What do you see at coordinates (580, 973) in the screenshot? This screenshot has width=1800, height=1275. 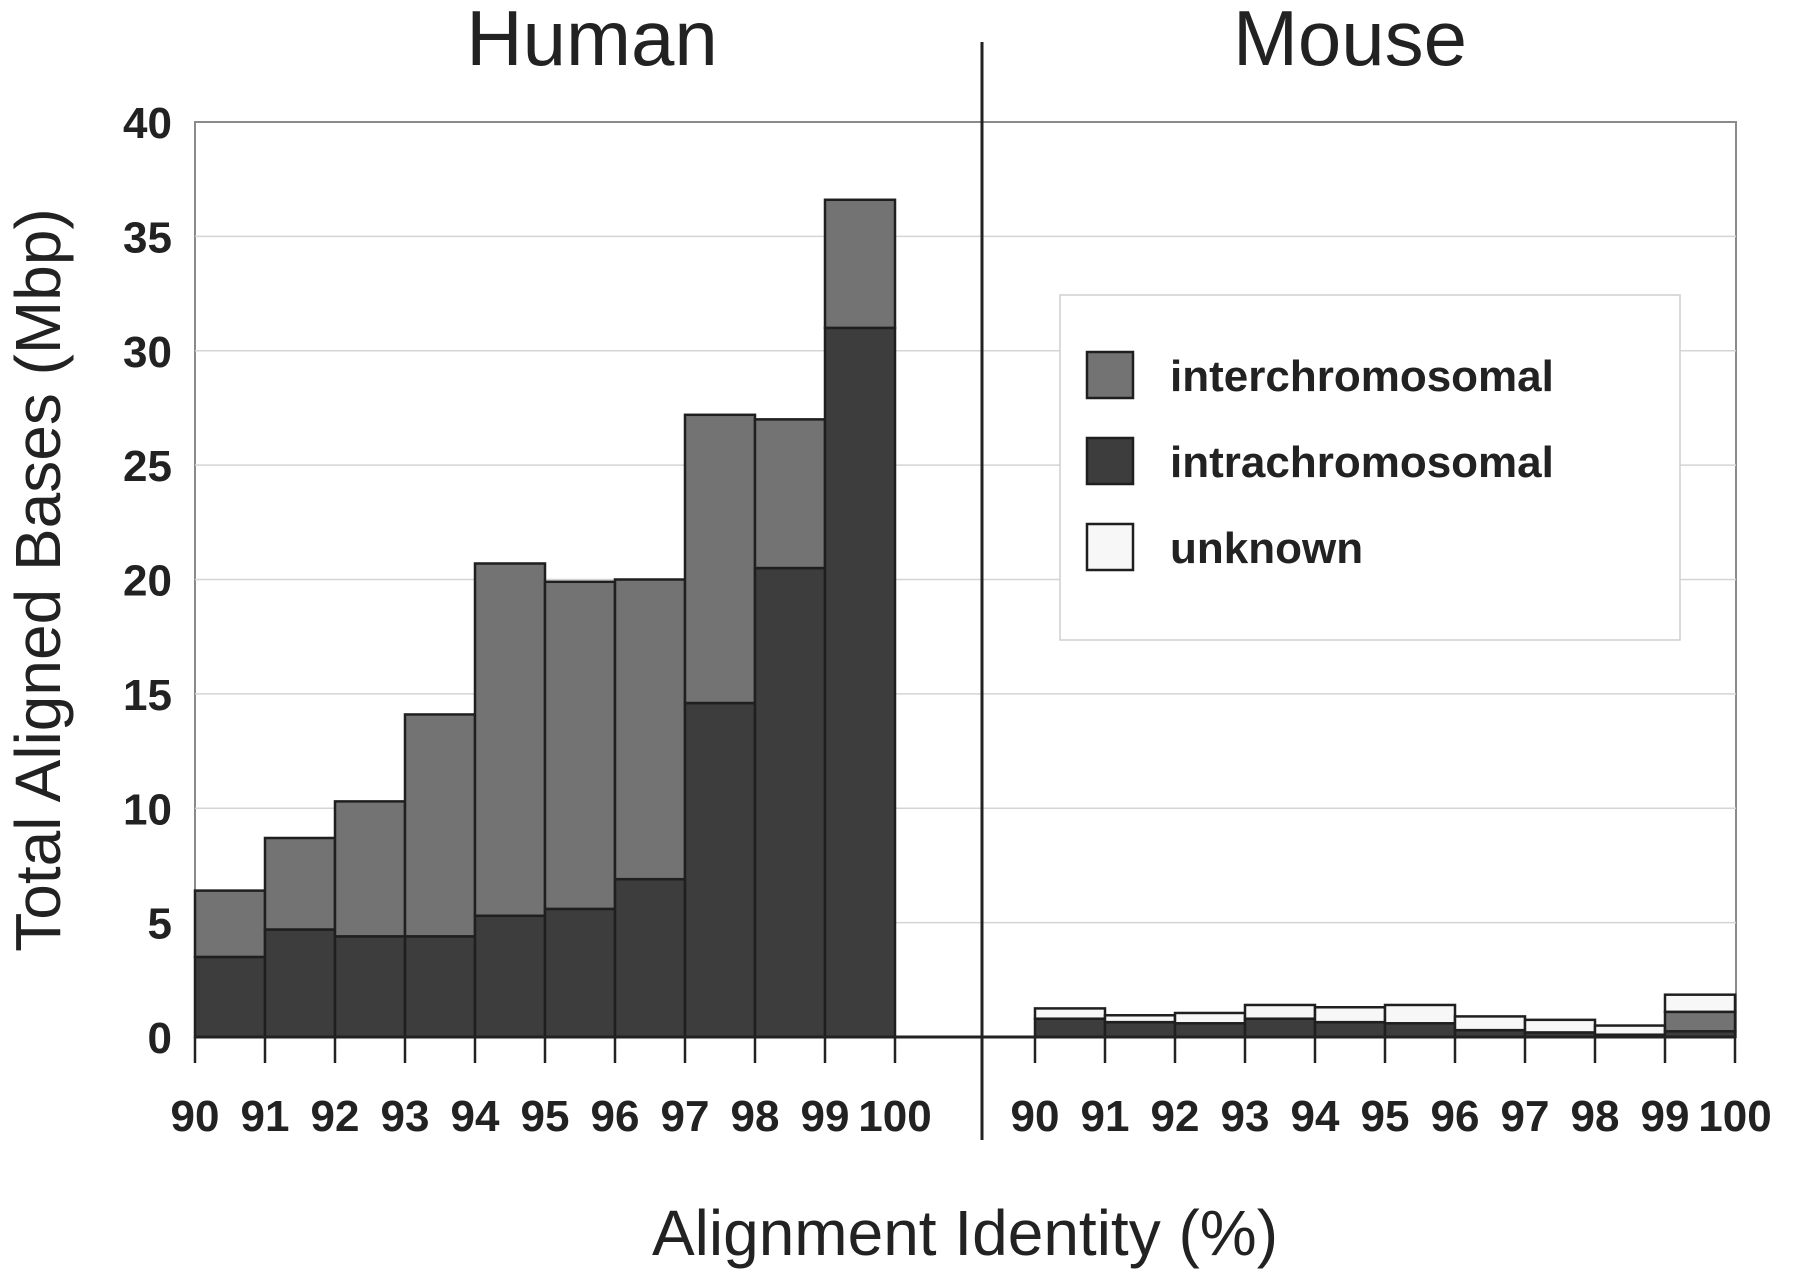 I see `human-bar-95-96-intrachromosomal` at bounding box center [580, 973].